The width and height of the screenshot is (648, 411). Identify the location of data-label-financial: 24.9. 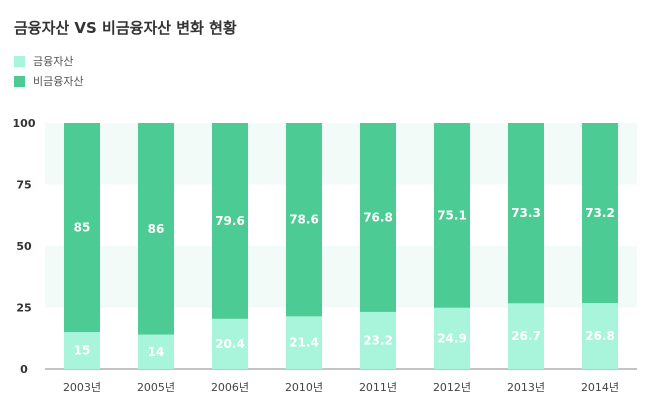
(452, 338).